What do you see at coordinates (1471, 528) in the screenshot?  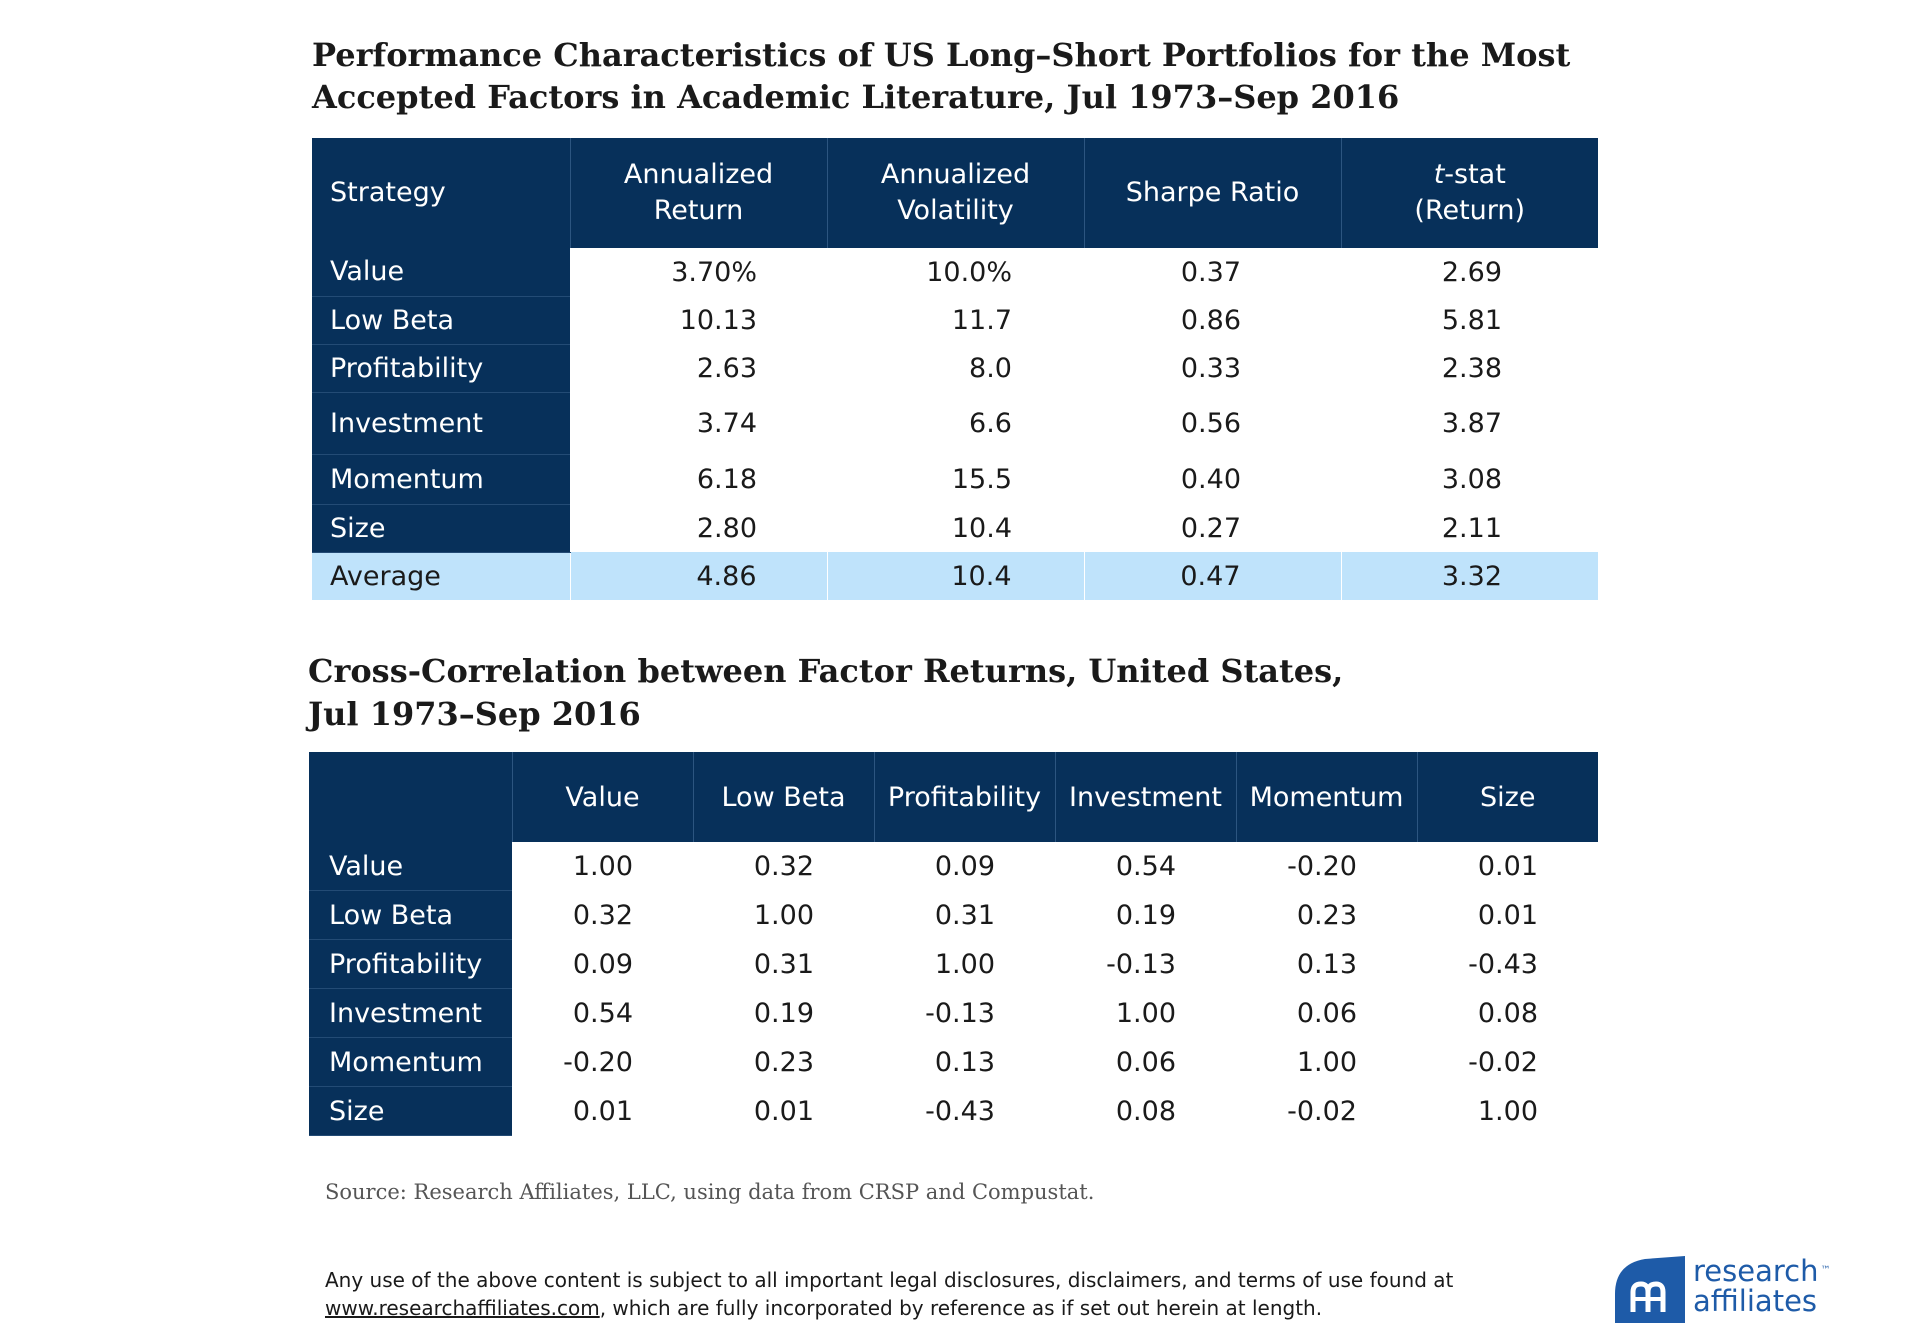 I see `tstat-cell: 2.11` at bounding box center [1471, 528].